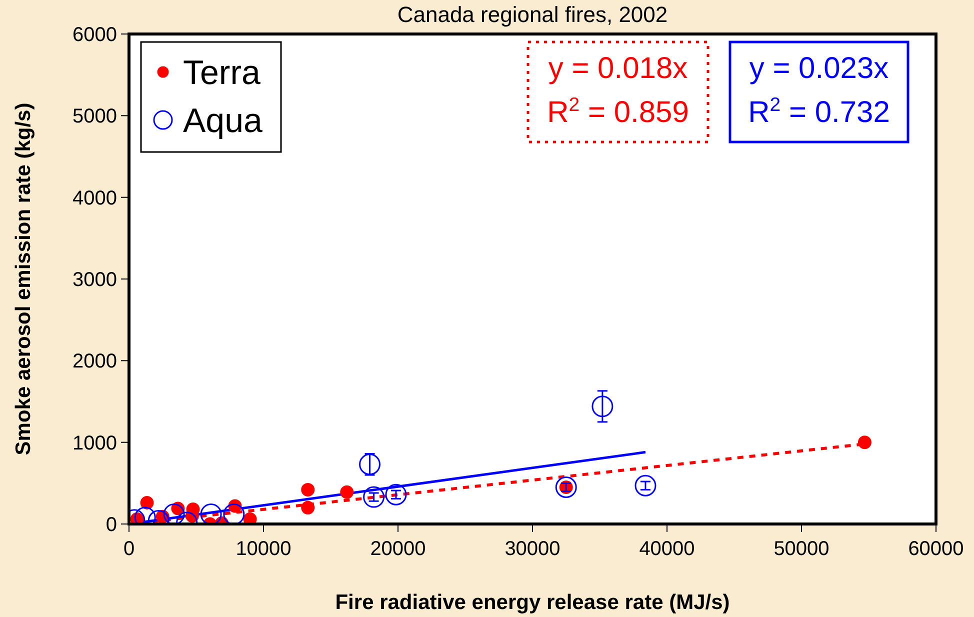 This screenshot has height=617, width=974. What do you see at coordinates (94, 35) in the screenshot?
I see `y-tick-label: 6000` at bounding box center [94, 35].